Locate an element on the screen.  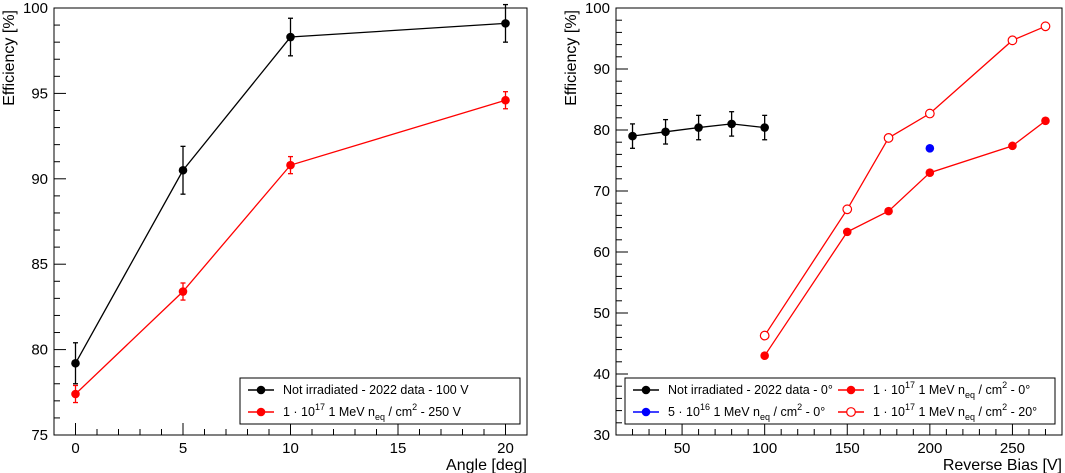
y-tick-label: 60 is located at coordinates (601, 252).